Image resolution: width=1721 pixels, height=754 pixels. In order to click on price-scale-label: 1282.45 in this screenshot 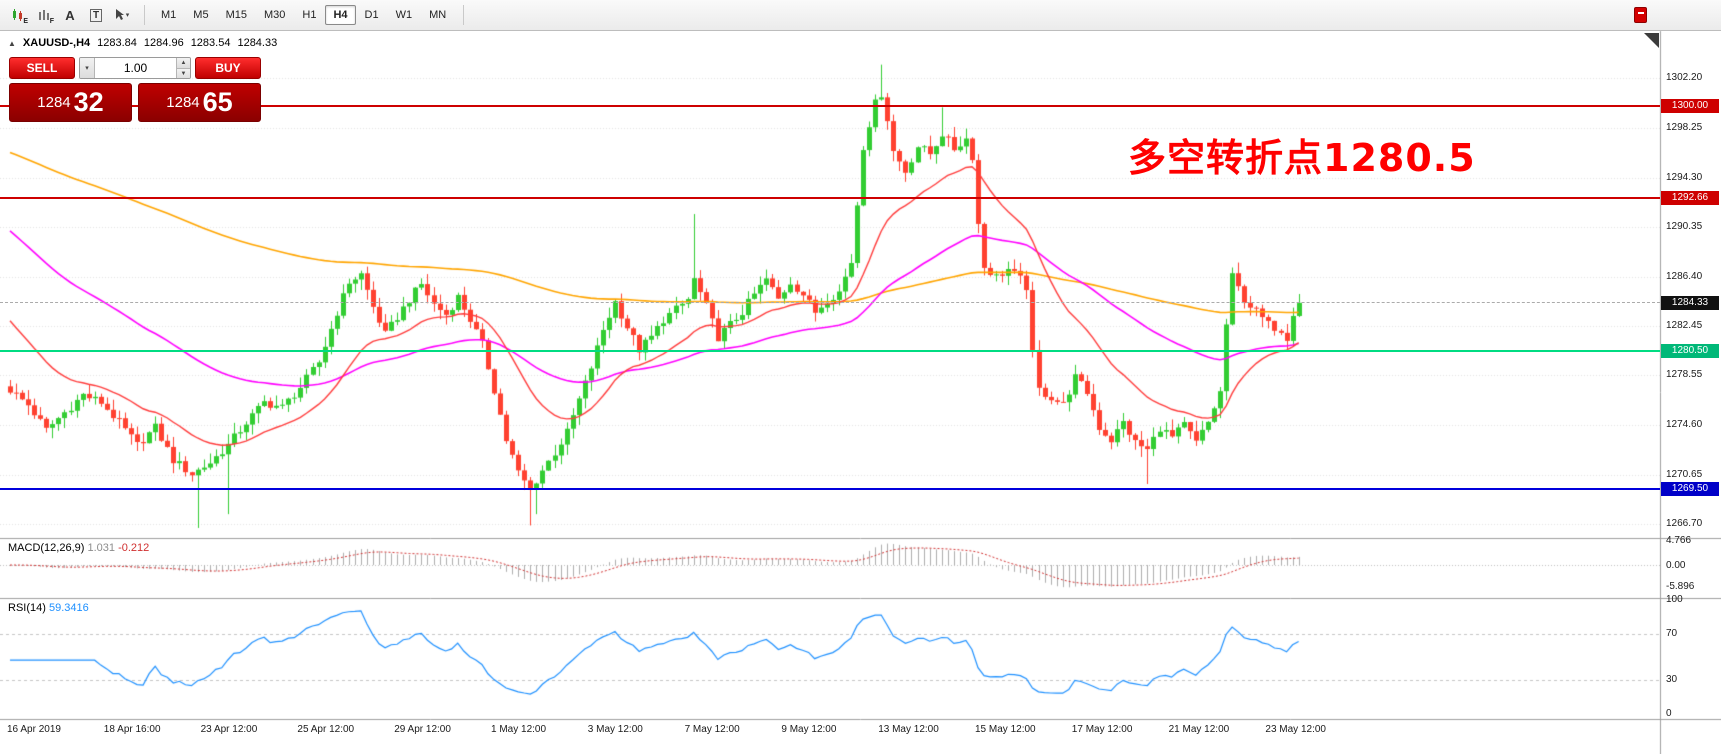, I will do `click(1684, 326)`.